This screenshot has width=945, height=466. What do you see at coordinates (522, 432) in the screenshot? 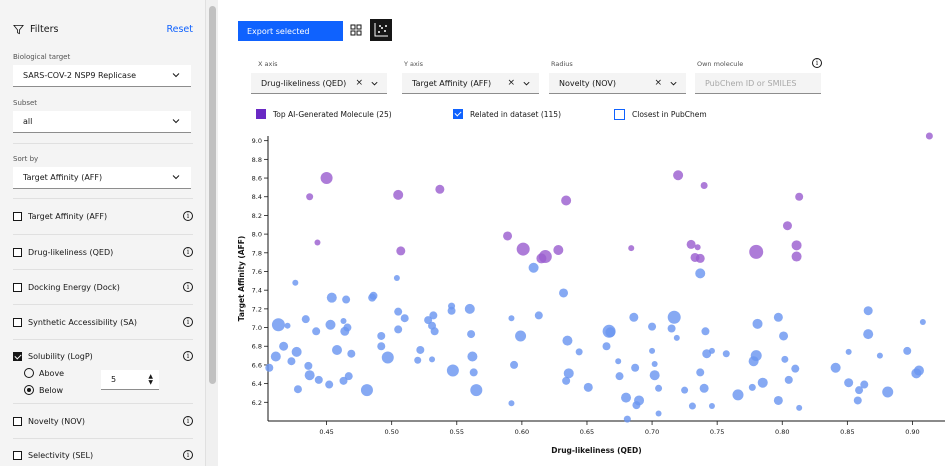
I see `x-tick-label: 0.60` at bounding box center [522, 432].